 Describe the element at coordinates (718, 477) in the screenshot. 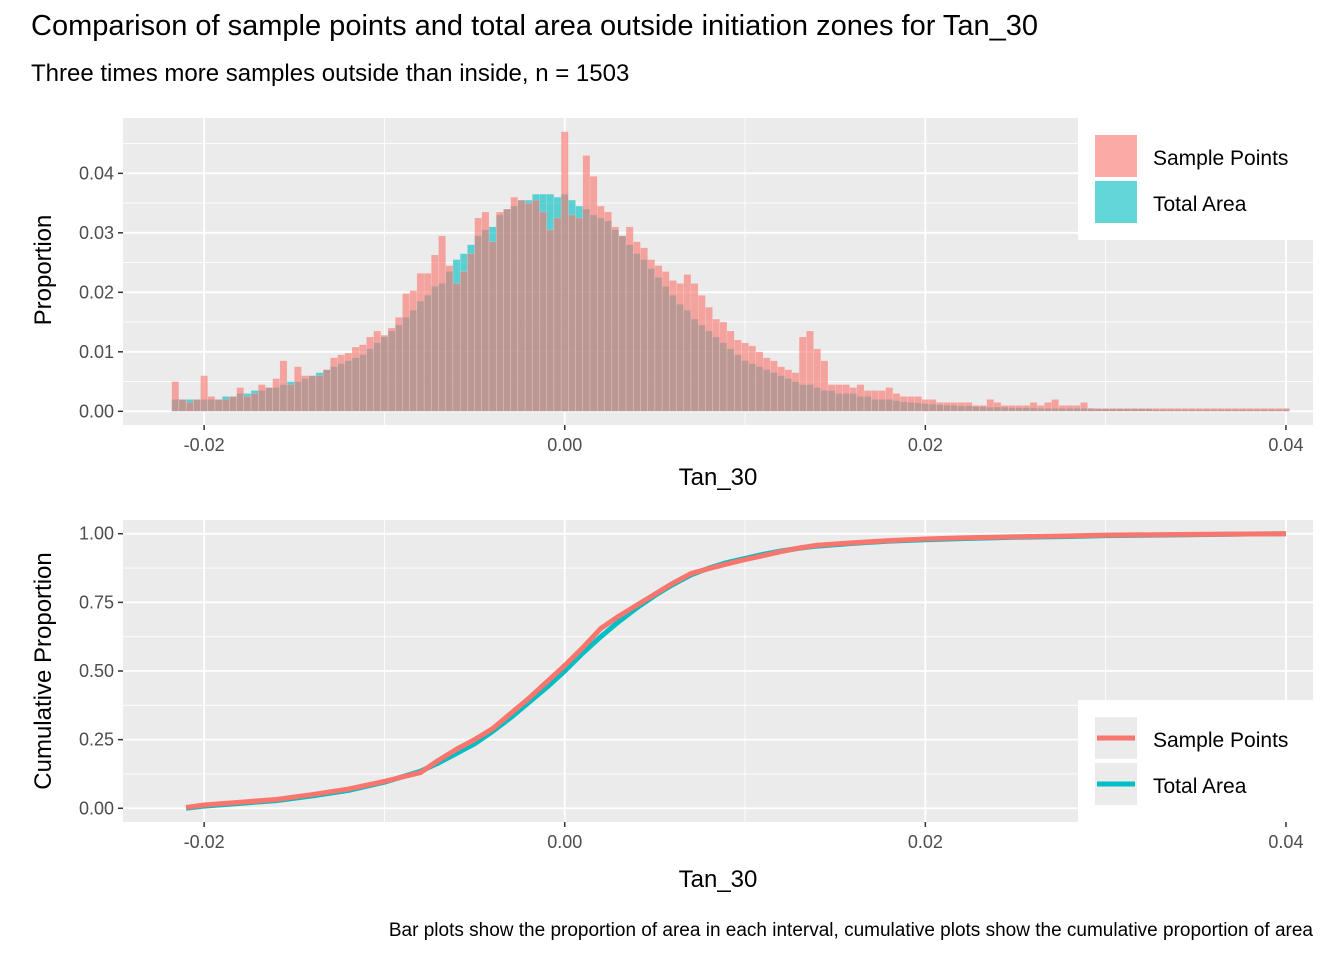

I see `histogram-x-axis-title: Tan_30` at that location.